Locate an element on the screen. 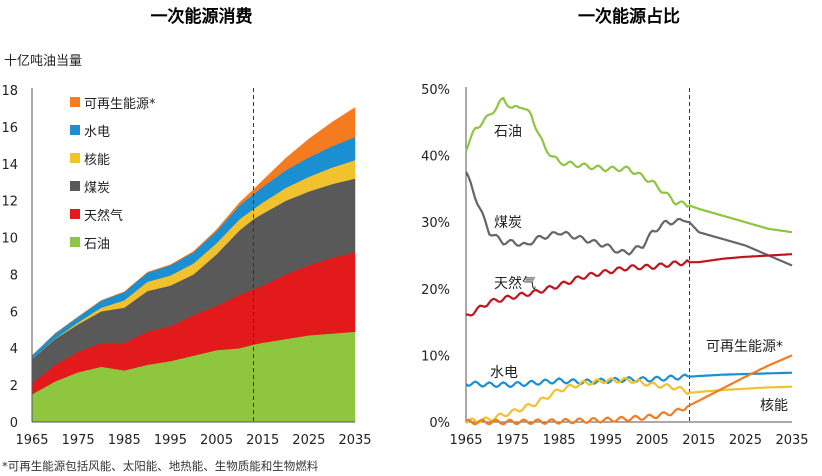 This screenshot has height=476, width=822. left-y-tick-label: 8 is located at coordinates (14, 275).